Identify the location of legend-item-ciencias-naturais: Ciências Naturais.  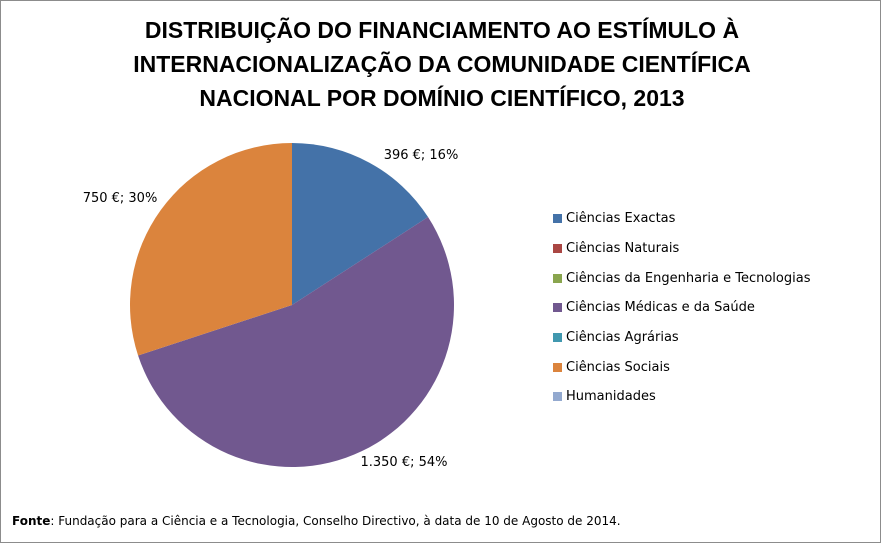
(681, 249).